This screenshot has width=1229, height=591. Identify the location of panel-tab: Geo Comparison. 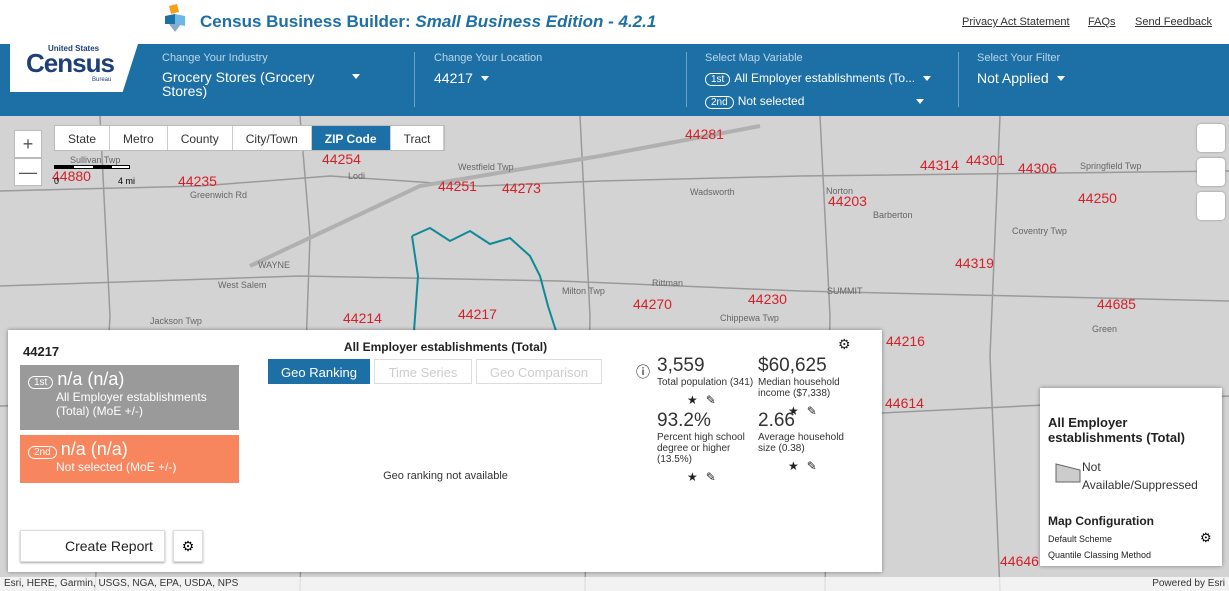
(539, 371).